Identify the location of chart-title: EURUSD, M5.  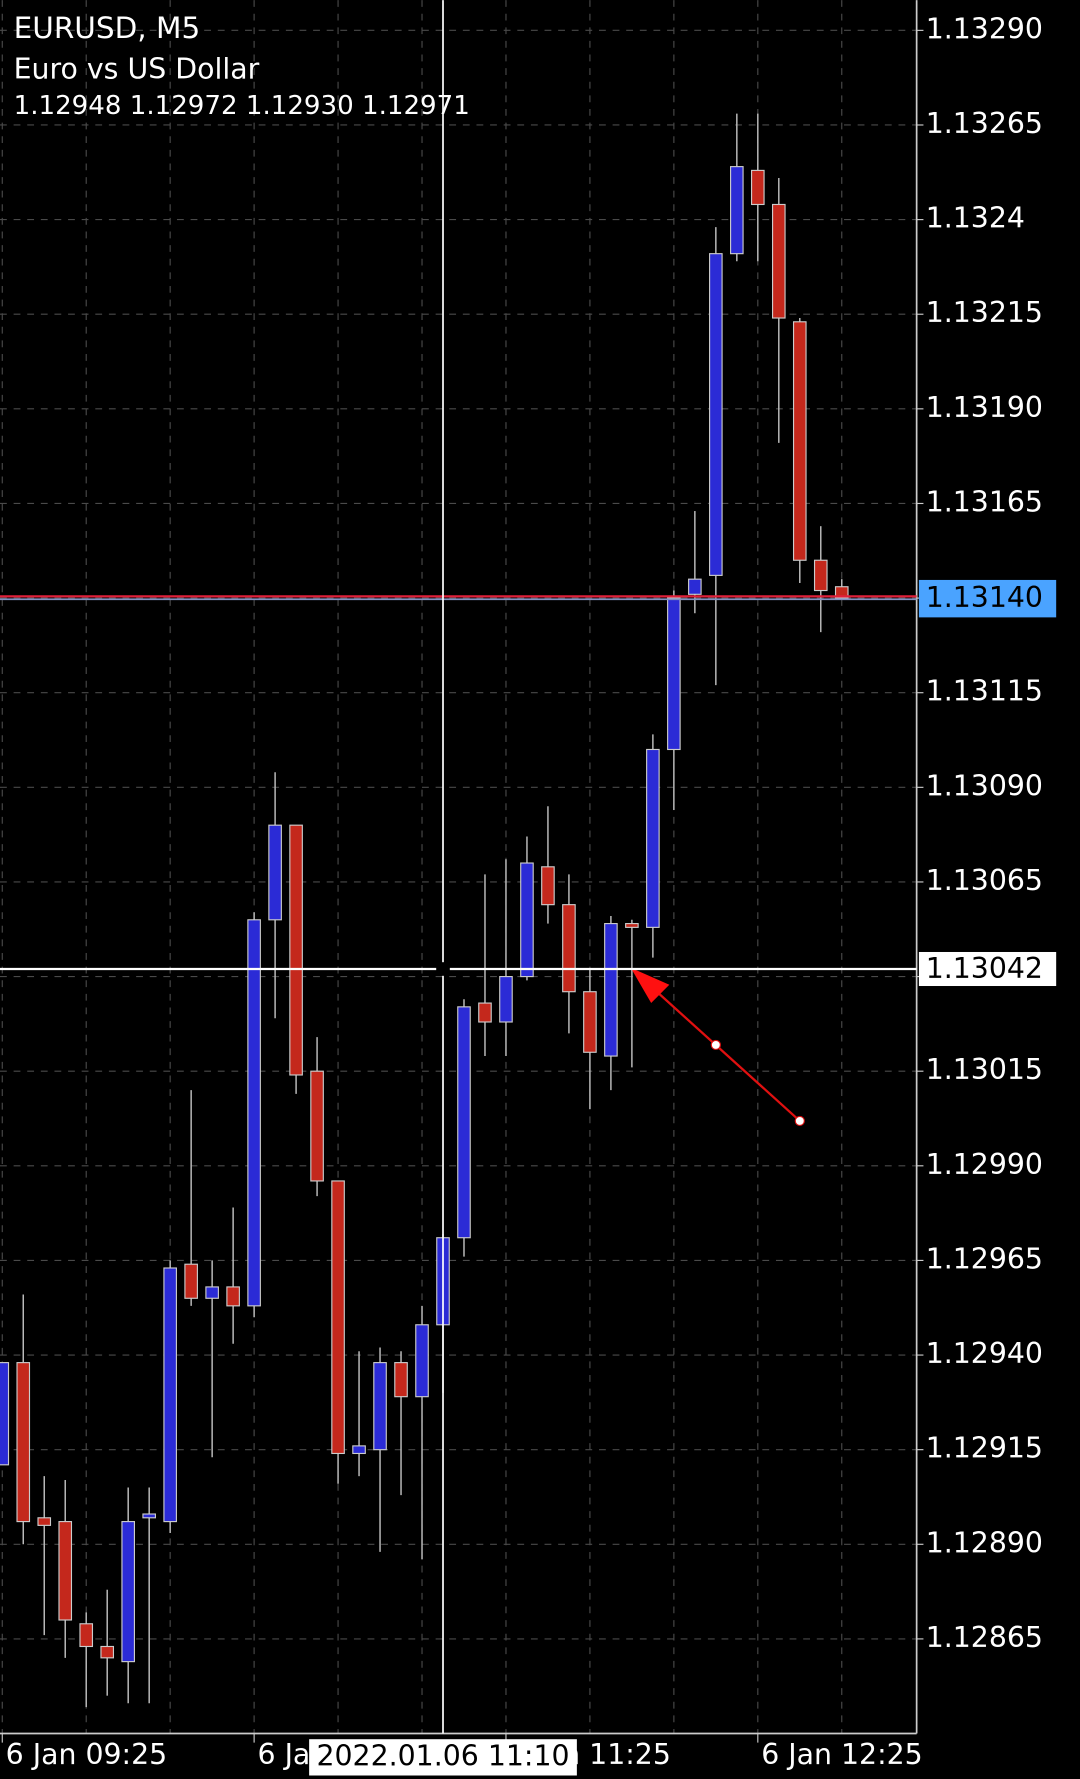
(107, 28).